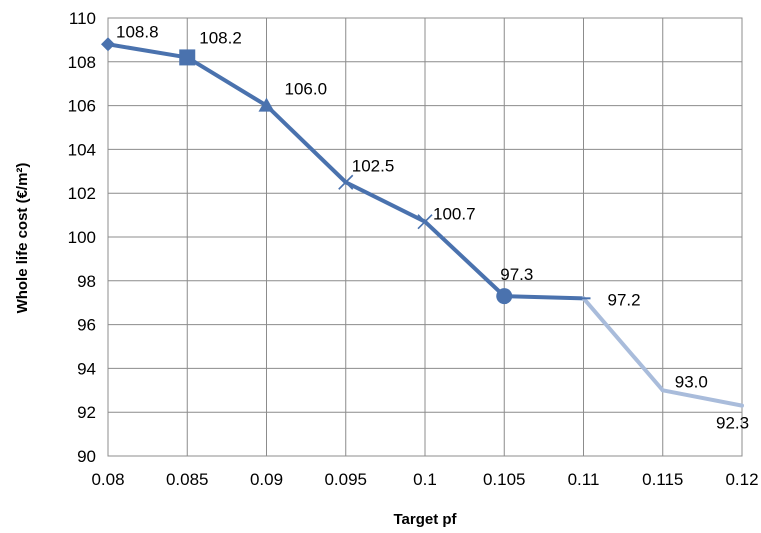  What do you see at coordinates (82, 106) in the screenshot?
I see `y-tick-label: 106` at bounding box center [82, 106].